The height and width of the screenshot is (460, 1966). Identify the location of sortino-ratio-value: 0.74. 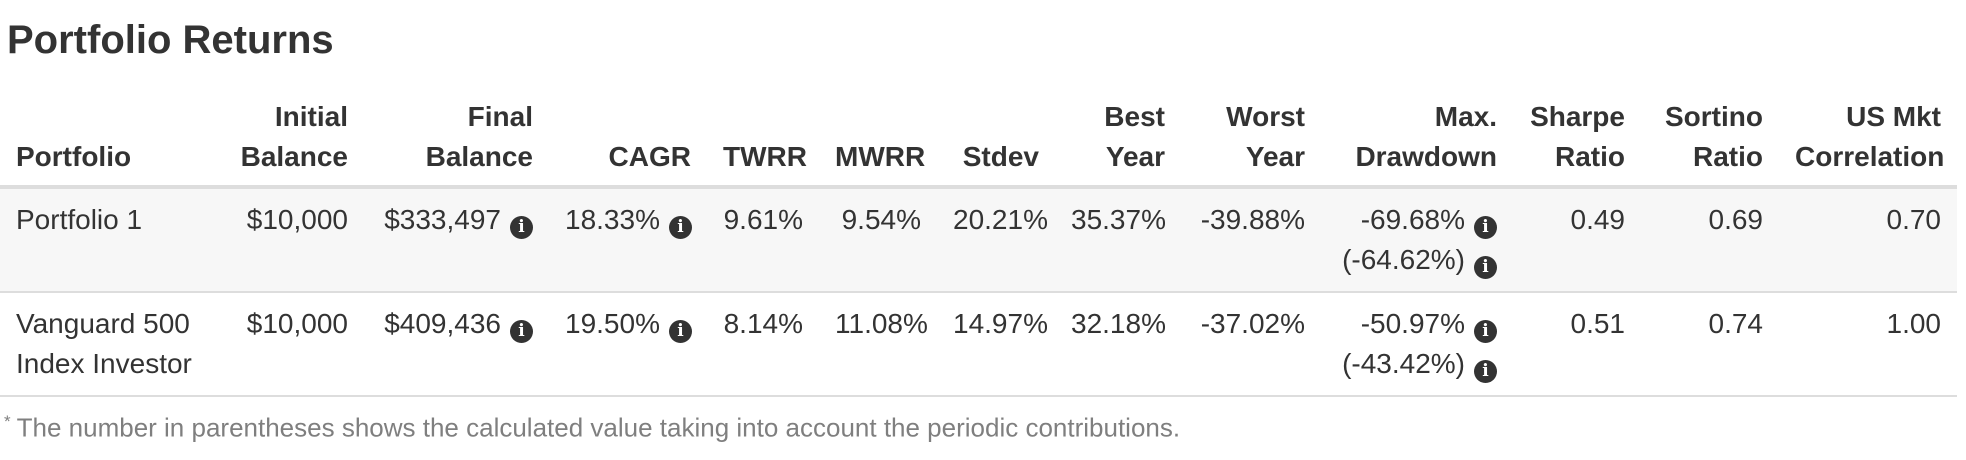
(1710, 343).